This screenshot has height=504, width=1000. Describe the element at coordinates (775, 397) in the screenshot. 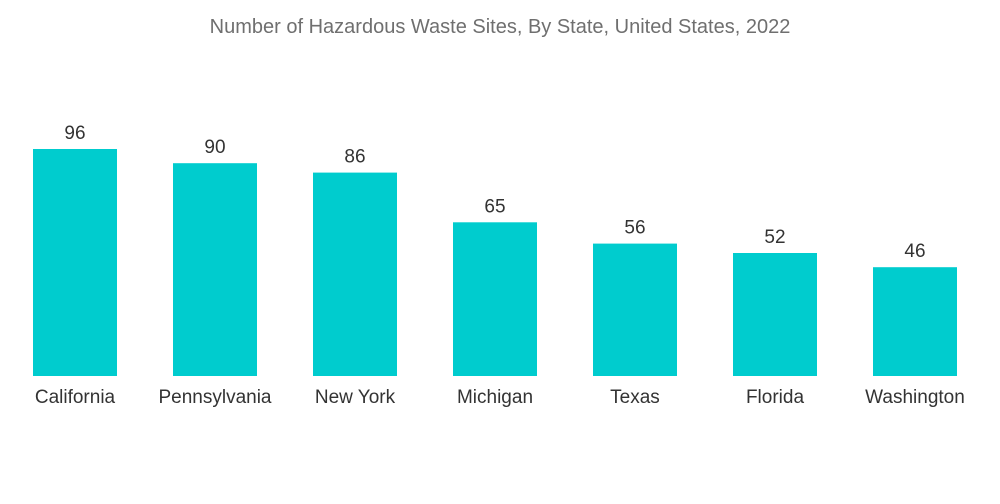

I see `x-tick-label-florida: Florida` at that location.